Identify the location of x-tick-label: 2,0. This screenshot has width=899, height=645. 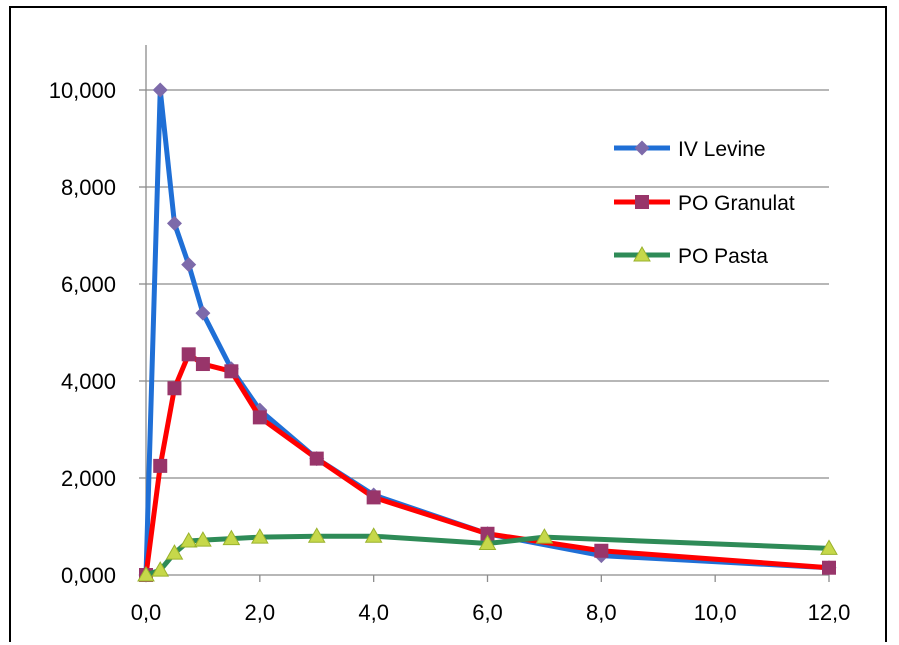
(260, 612).